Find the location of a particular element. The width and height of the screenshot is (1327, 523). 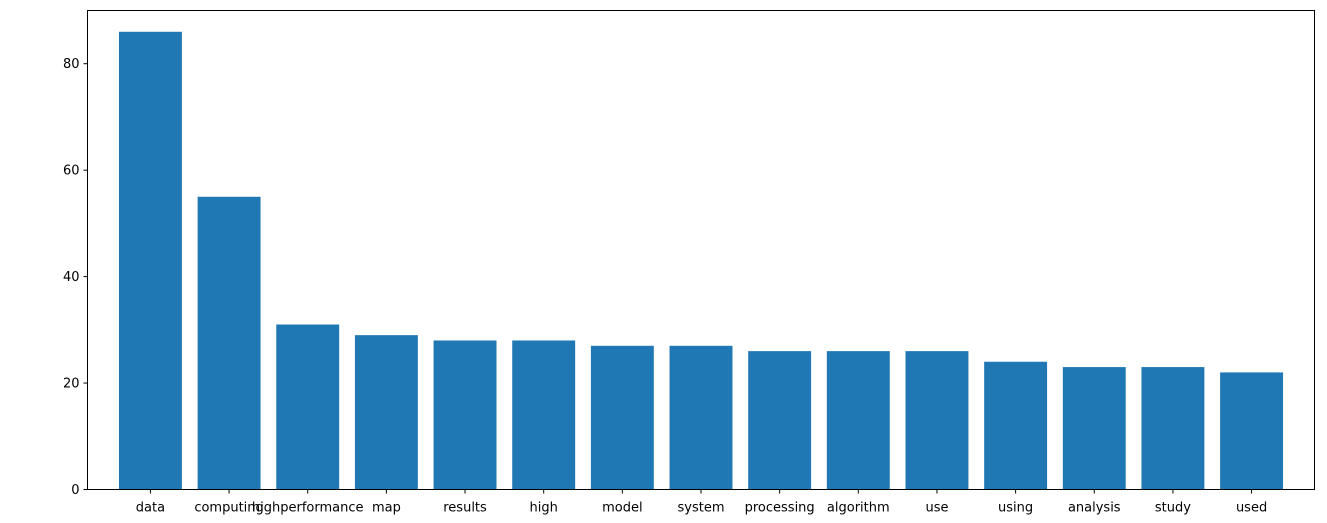

bar-processing is located at coordinates (780, 420).